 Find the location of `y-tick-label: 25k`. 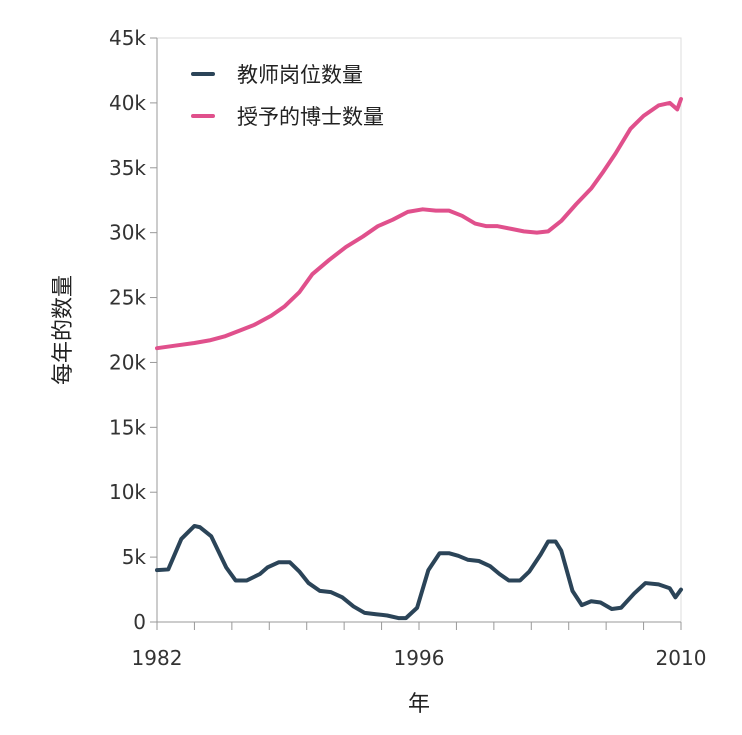

y-tick-label: 25k is located at coordinates (127, 298).